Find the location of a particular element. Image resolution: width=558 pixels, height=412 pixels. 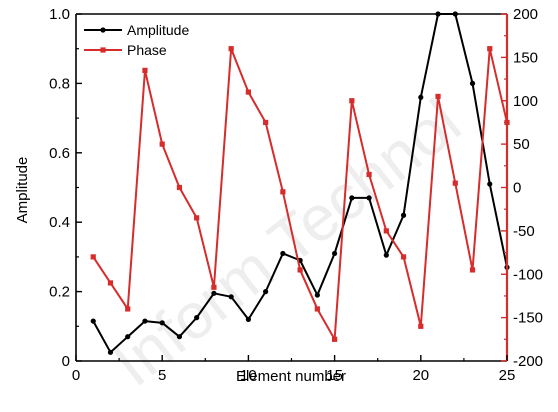

y-right-tick-label: 0 is located at coordinates (517, 188).